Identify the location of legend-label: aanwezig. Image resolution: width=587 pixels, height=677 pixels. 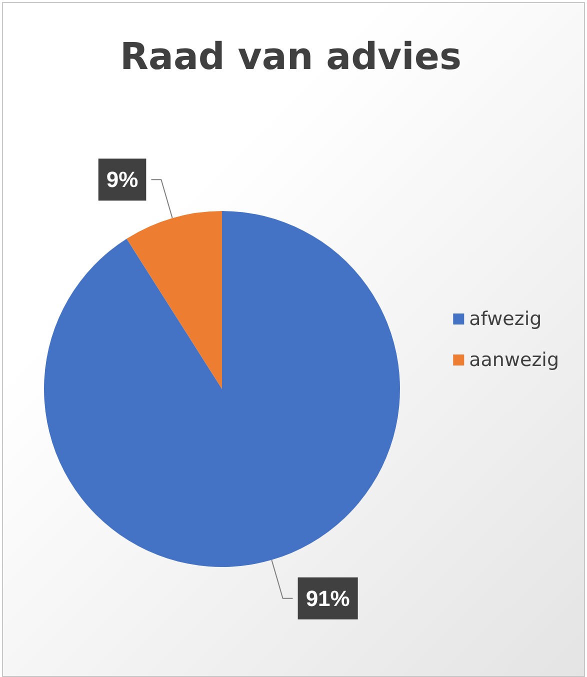
(514, 360).